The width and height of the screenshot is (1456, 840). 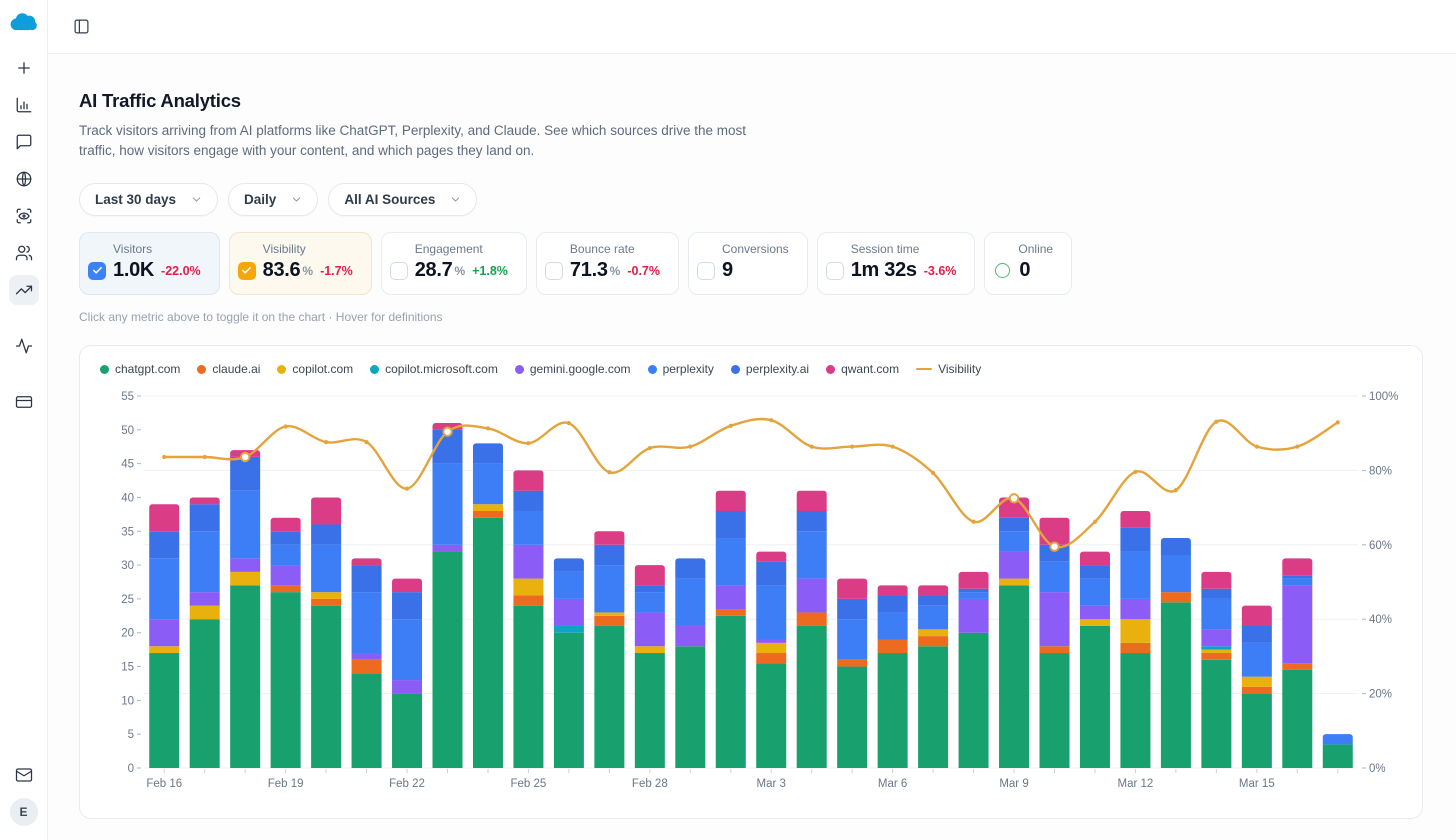 I want to click on legend-dot-icon, so click(x=519, y=369).